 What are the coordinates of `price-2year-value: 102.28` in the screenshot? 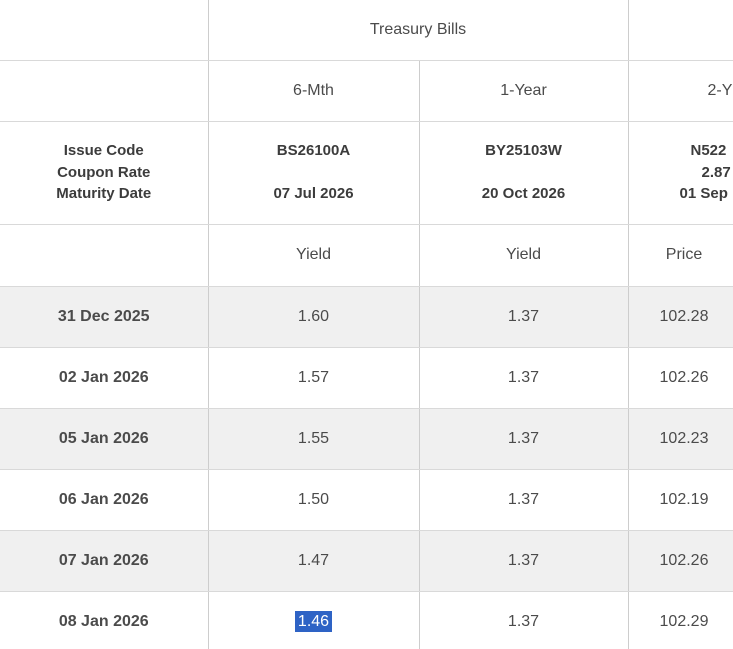 It's located at (680, 317).